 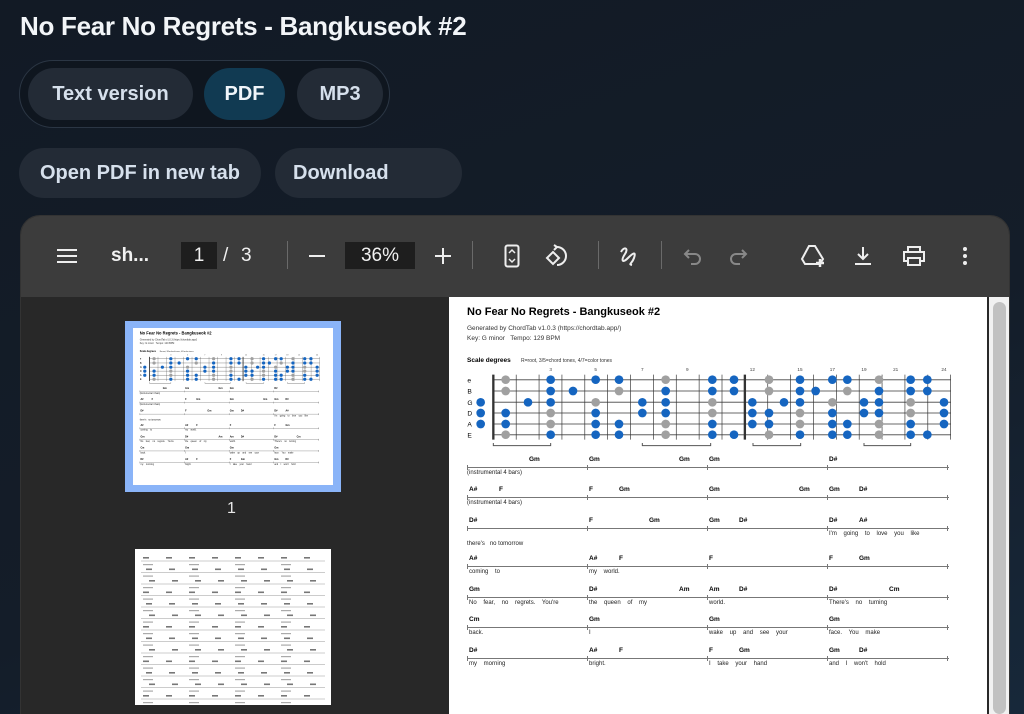 I want to click on zoom-in-icon, so click(x=443, y=256).